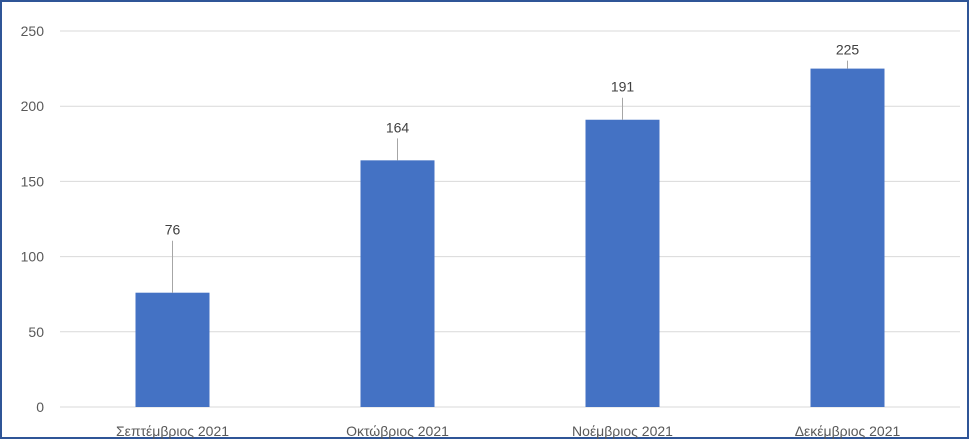 The image size is (973, 443). Describe the element at coordinates (172, 431) in the screenshot. I see `x-tick-label-1: Σεπτέμβριος 2021` at that location.